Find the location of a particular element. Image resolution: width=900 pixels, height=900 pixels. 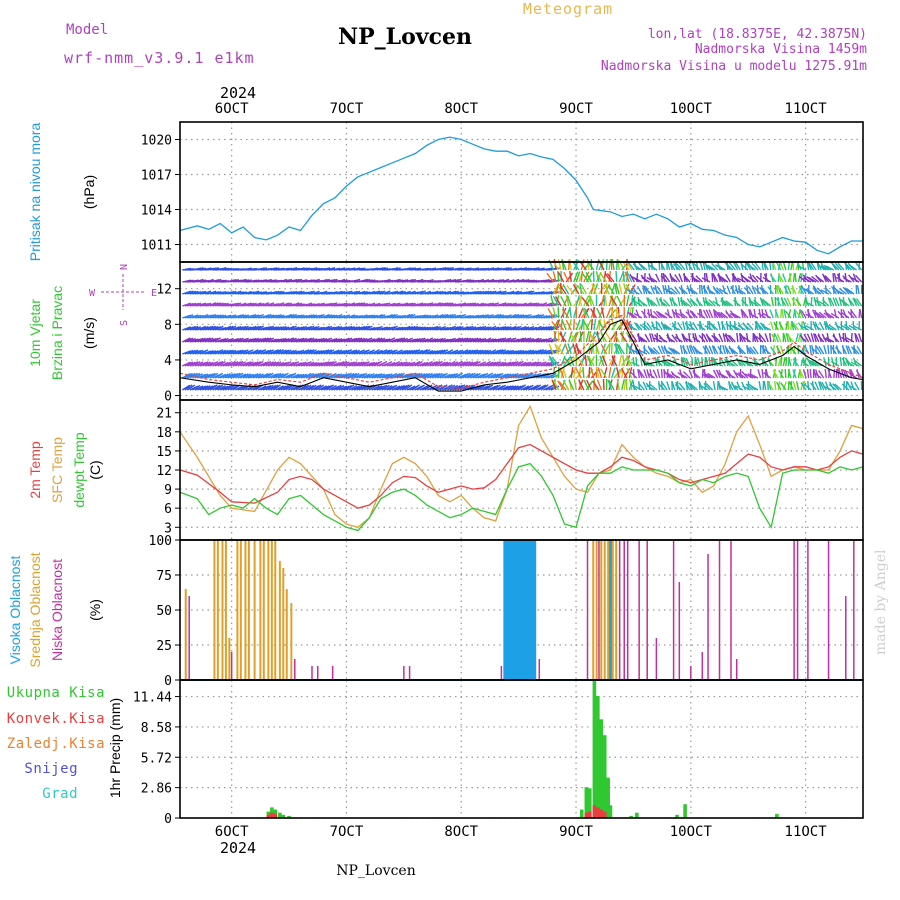

high-cloud-bar is located at coordinates (532, 610).